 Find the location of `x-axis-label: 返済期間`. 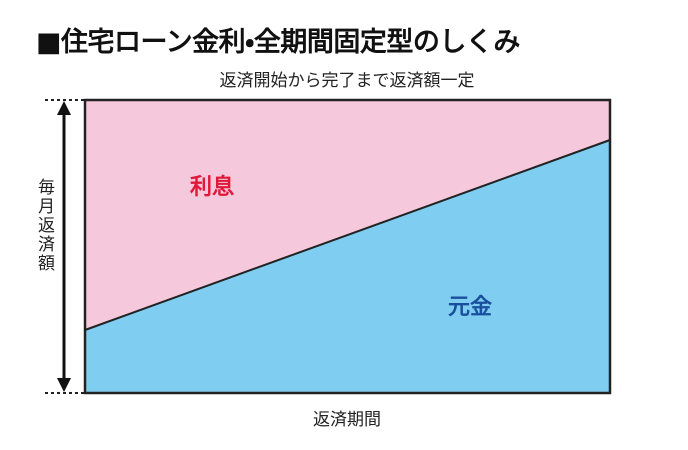

x-axis-label: 返済期間 is located at coordinates (347, 420).